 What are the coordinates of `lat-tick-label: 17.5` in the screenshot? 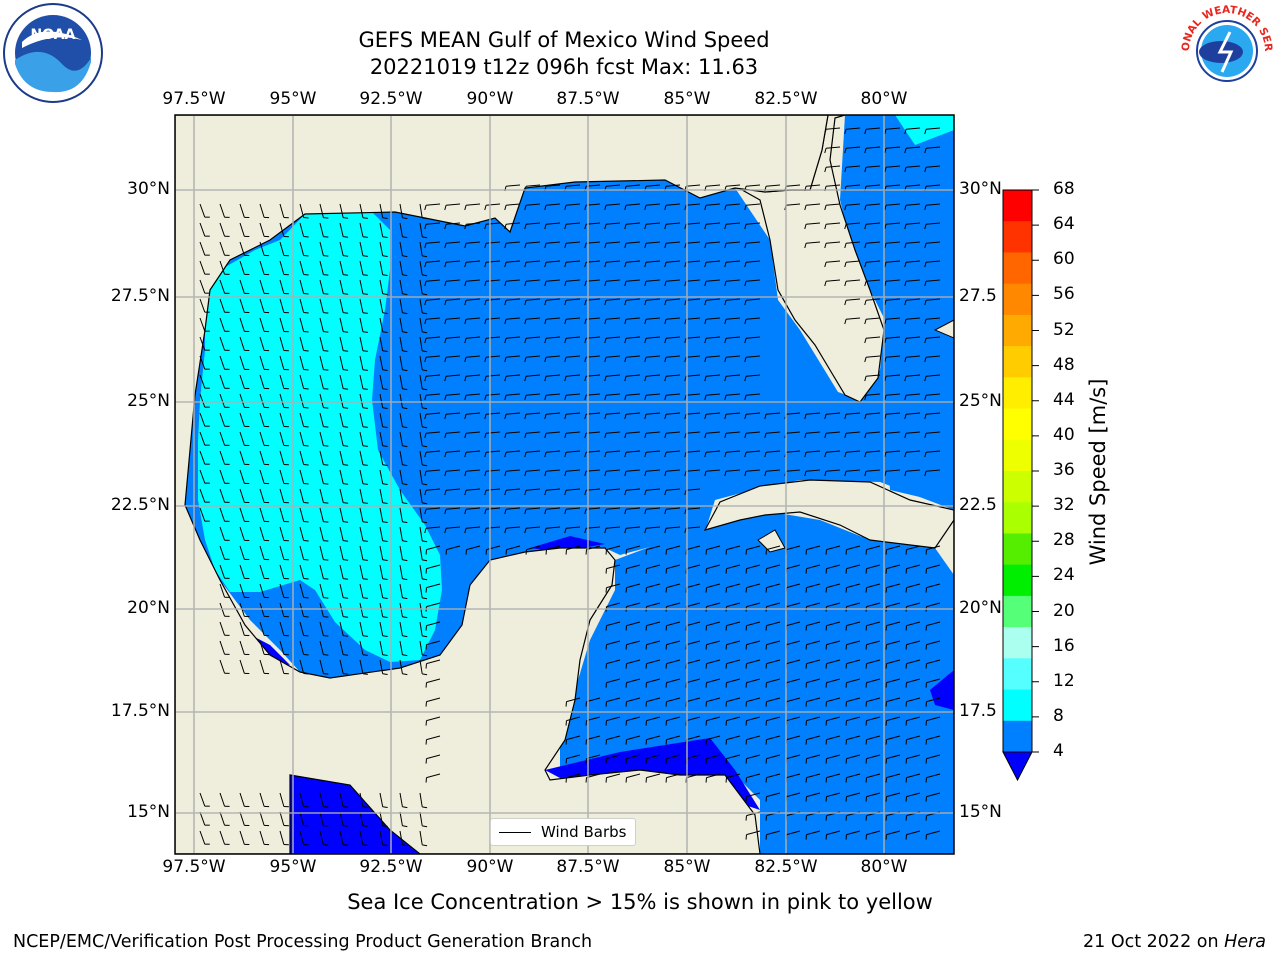 It's located at (978, 711).